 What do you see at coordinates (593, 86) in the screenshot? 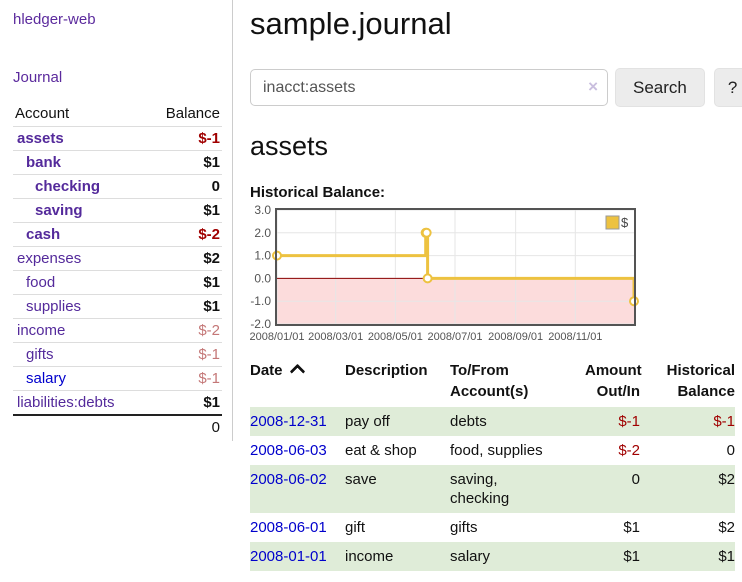
I see `clear-search-icon: ×` at bounding box center [593, 86].